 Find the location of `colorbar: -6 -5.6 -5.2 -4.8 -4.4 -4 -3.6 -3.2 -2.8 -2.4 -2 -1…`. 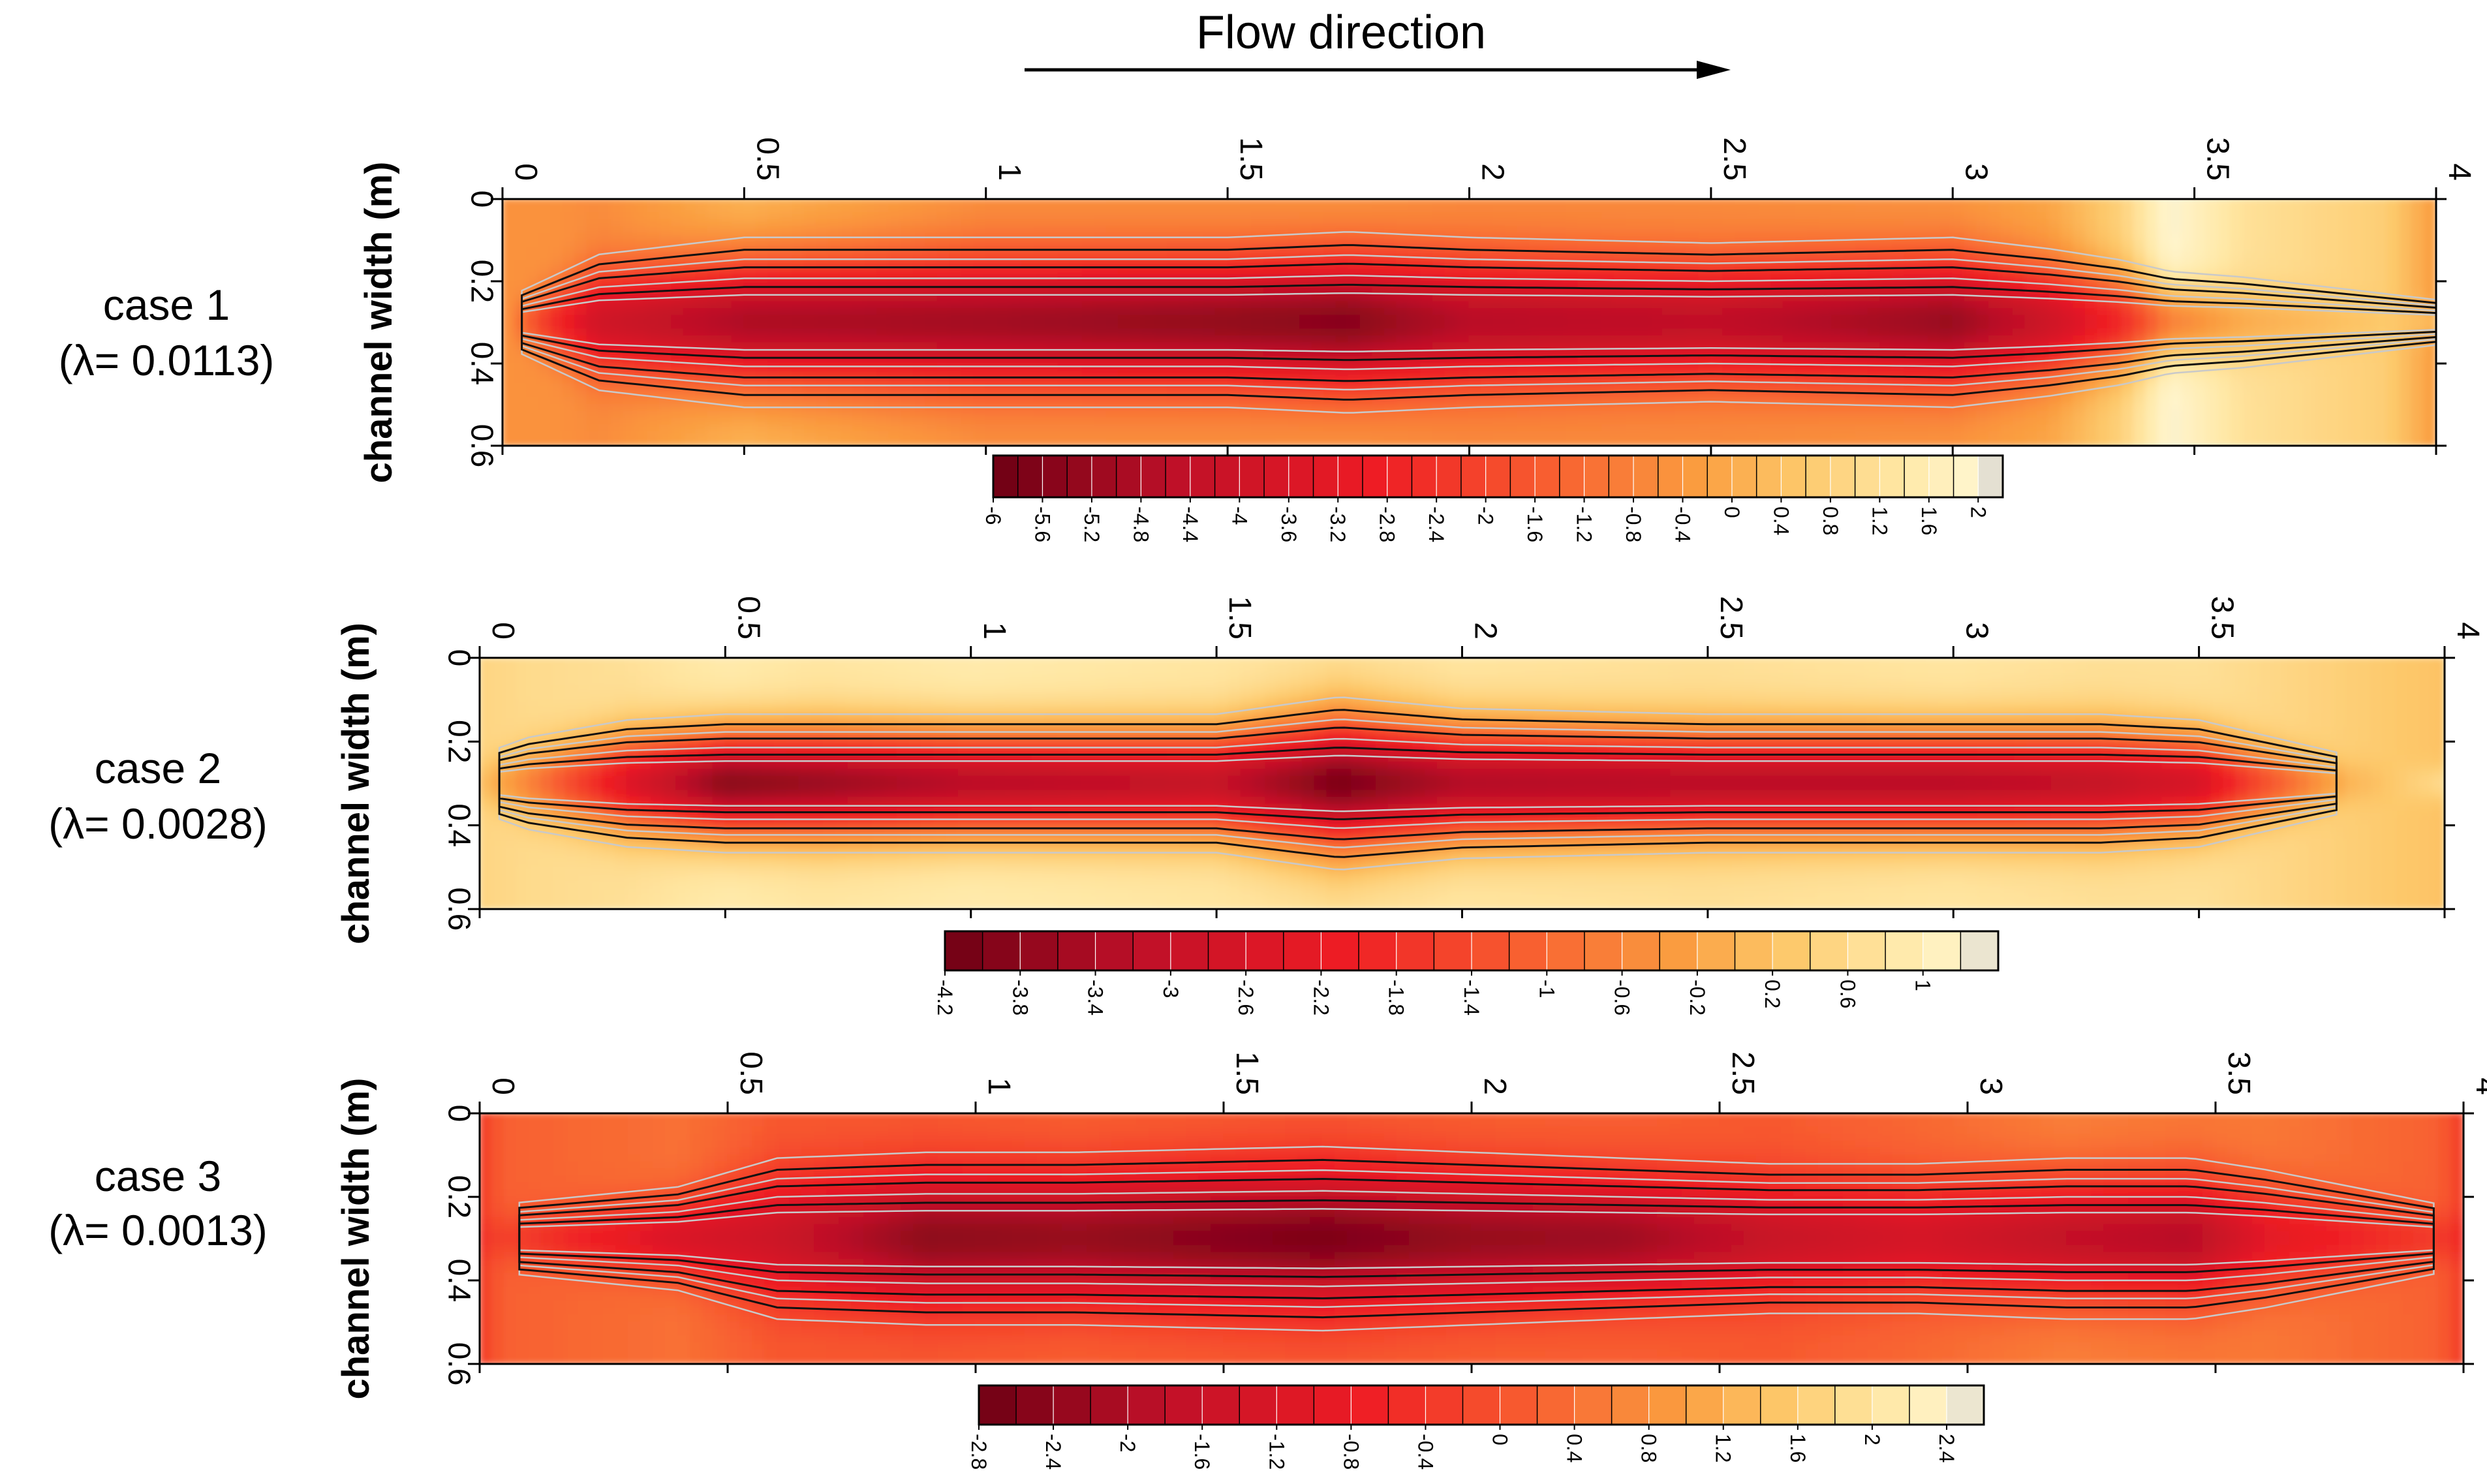

colorbar: -6 -5.6 -5.2 -4.8 -4.4 -4 -3.6 -3.2 -2.8 -2.4 -2 -1… is located at coordinates (1492, 498).